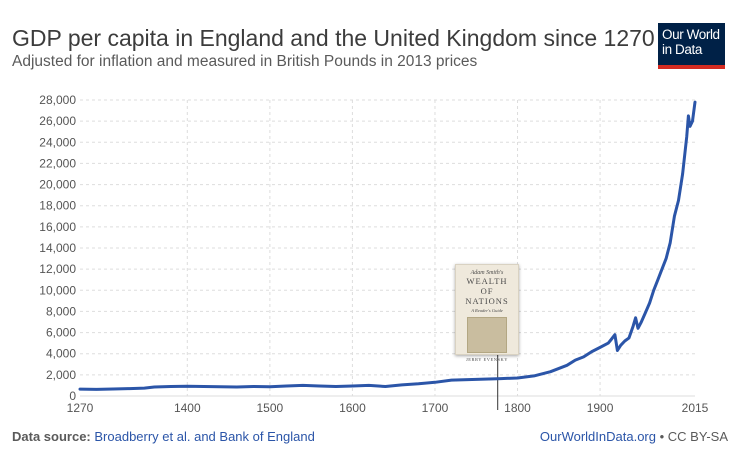  Describe the element at coordinates (388, 408) in the screenshot. I see `x-axis-ticks: 1270 1400 1500 1600 1700 1800 1900 2015` at that location.